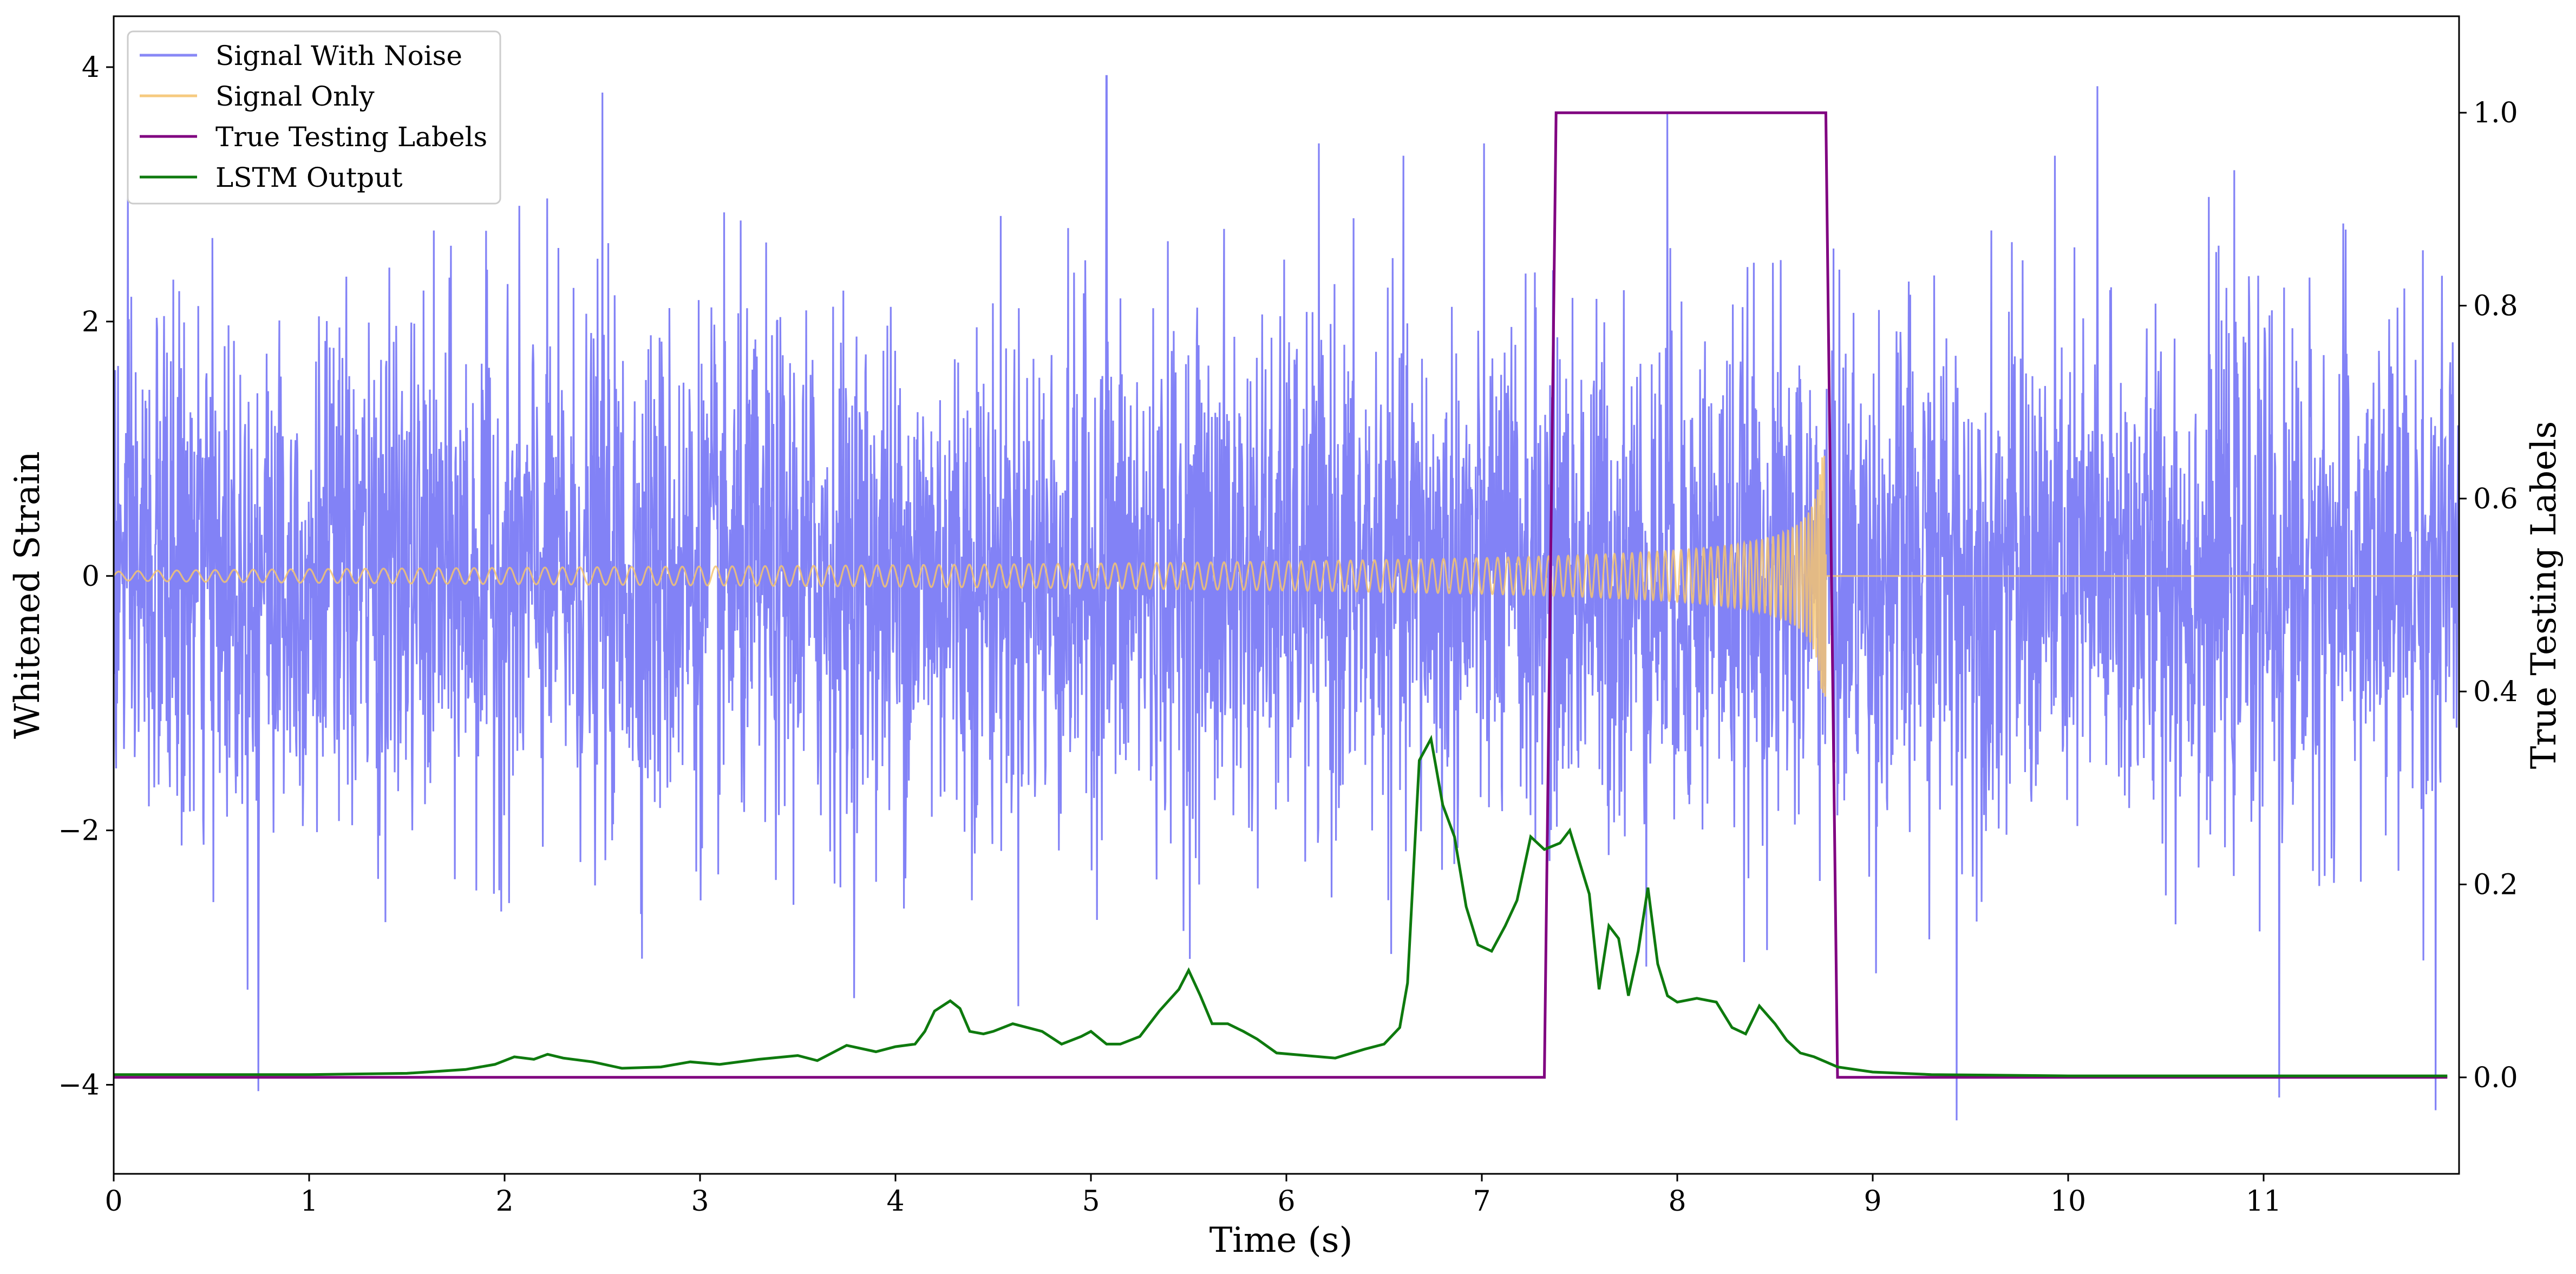 The height and width of the screenshot is (1274, 2576). What do you see at coordinates (79, 1085) in the screenshot?
I see `y-left-tick-label: −4` at bounding box center [79, 1085].